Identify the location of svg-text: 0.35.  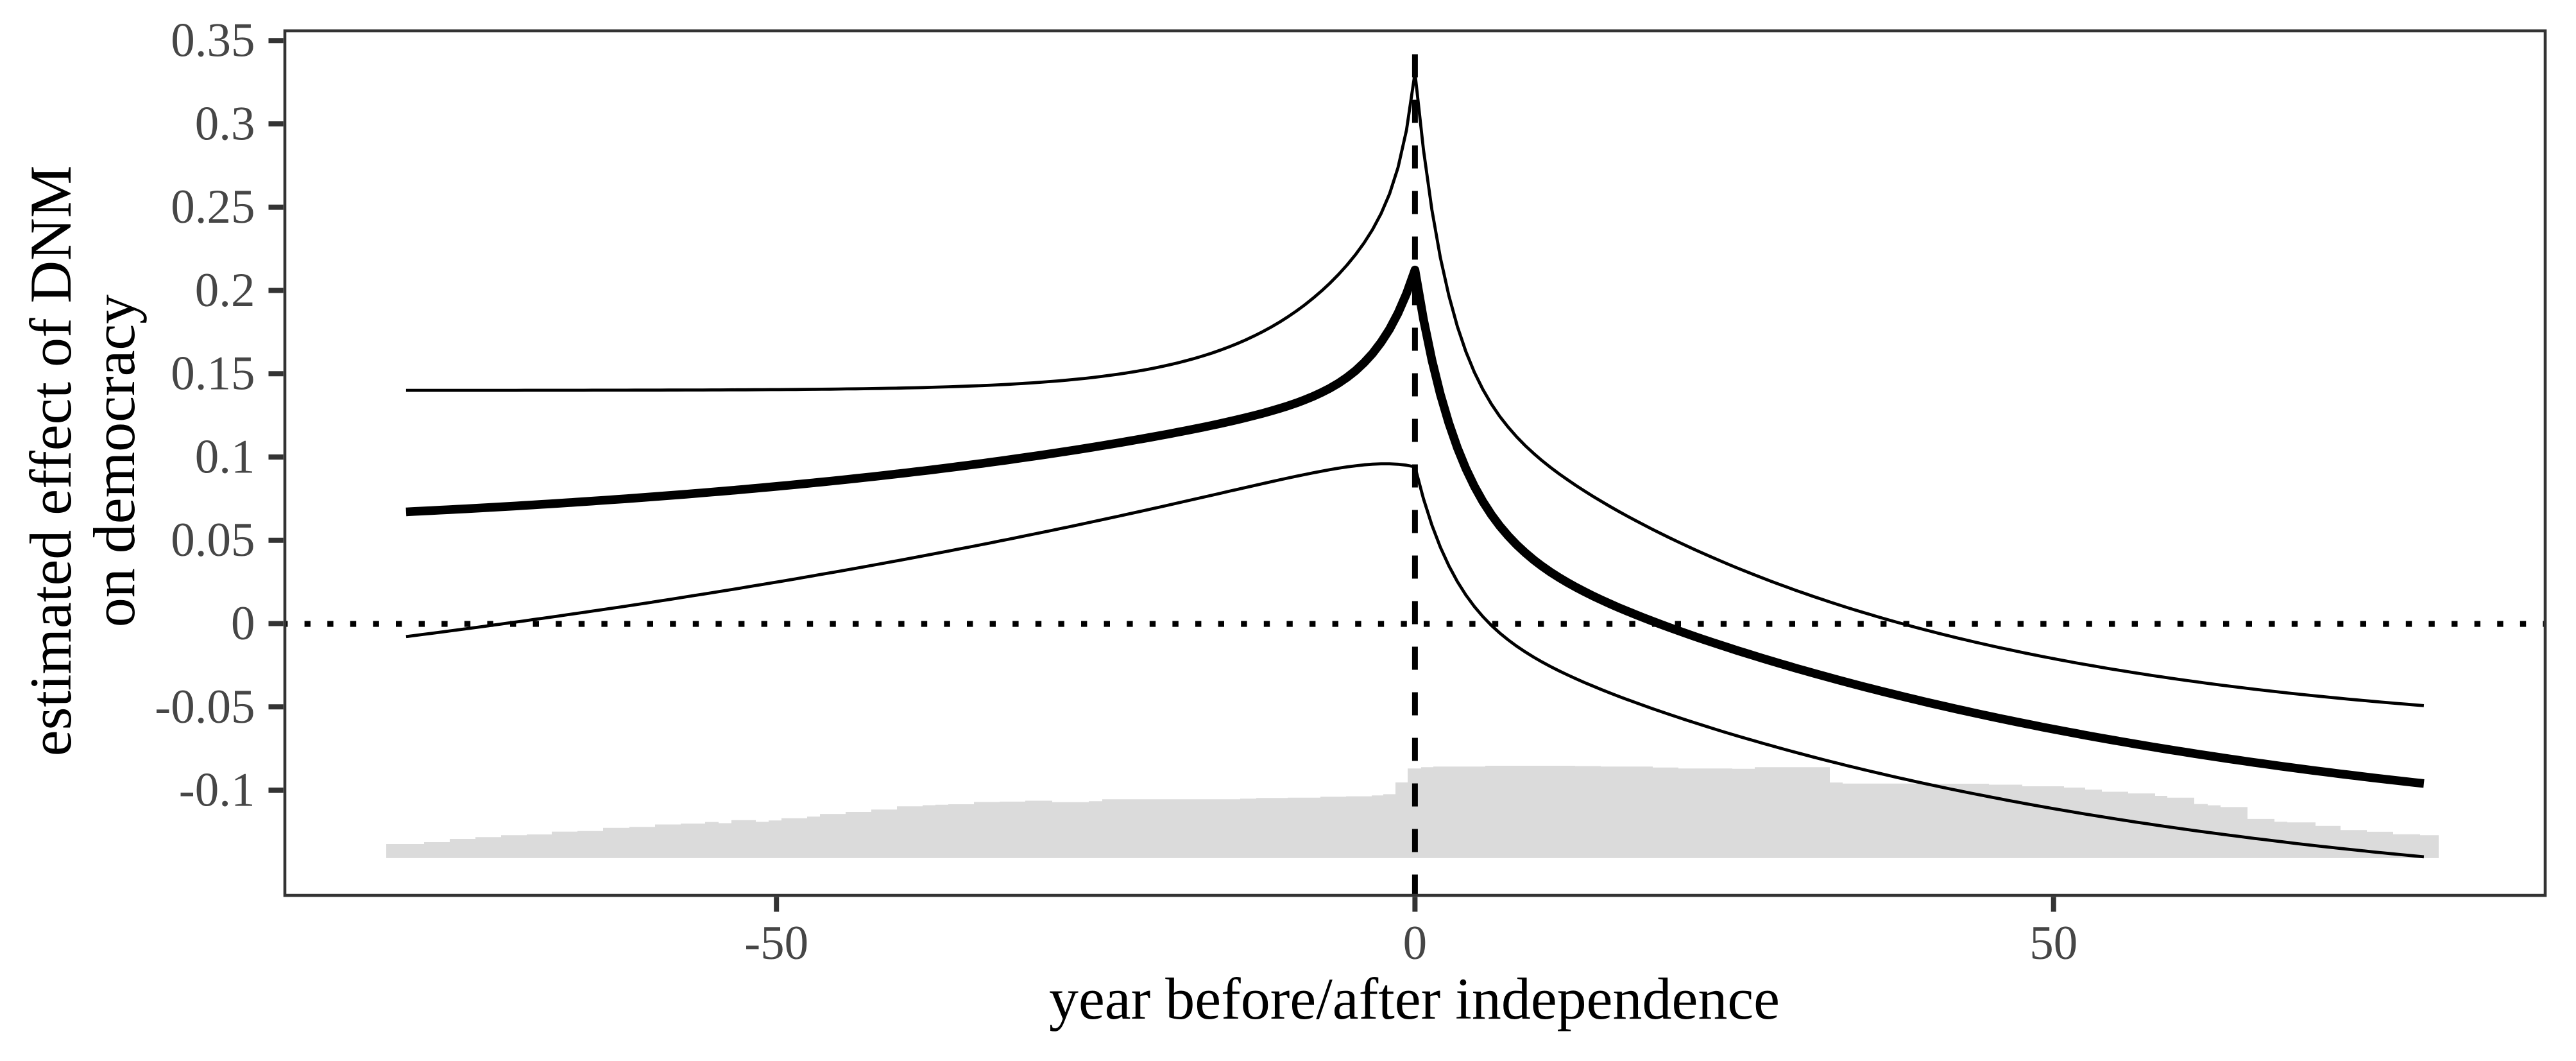
(213, 40).